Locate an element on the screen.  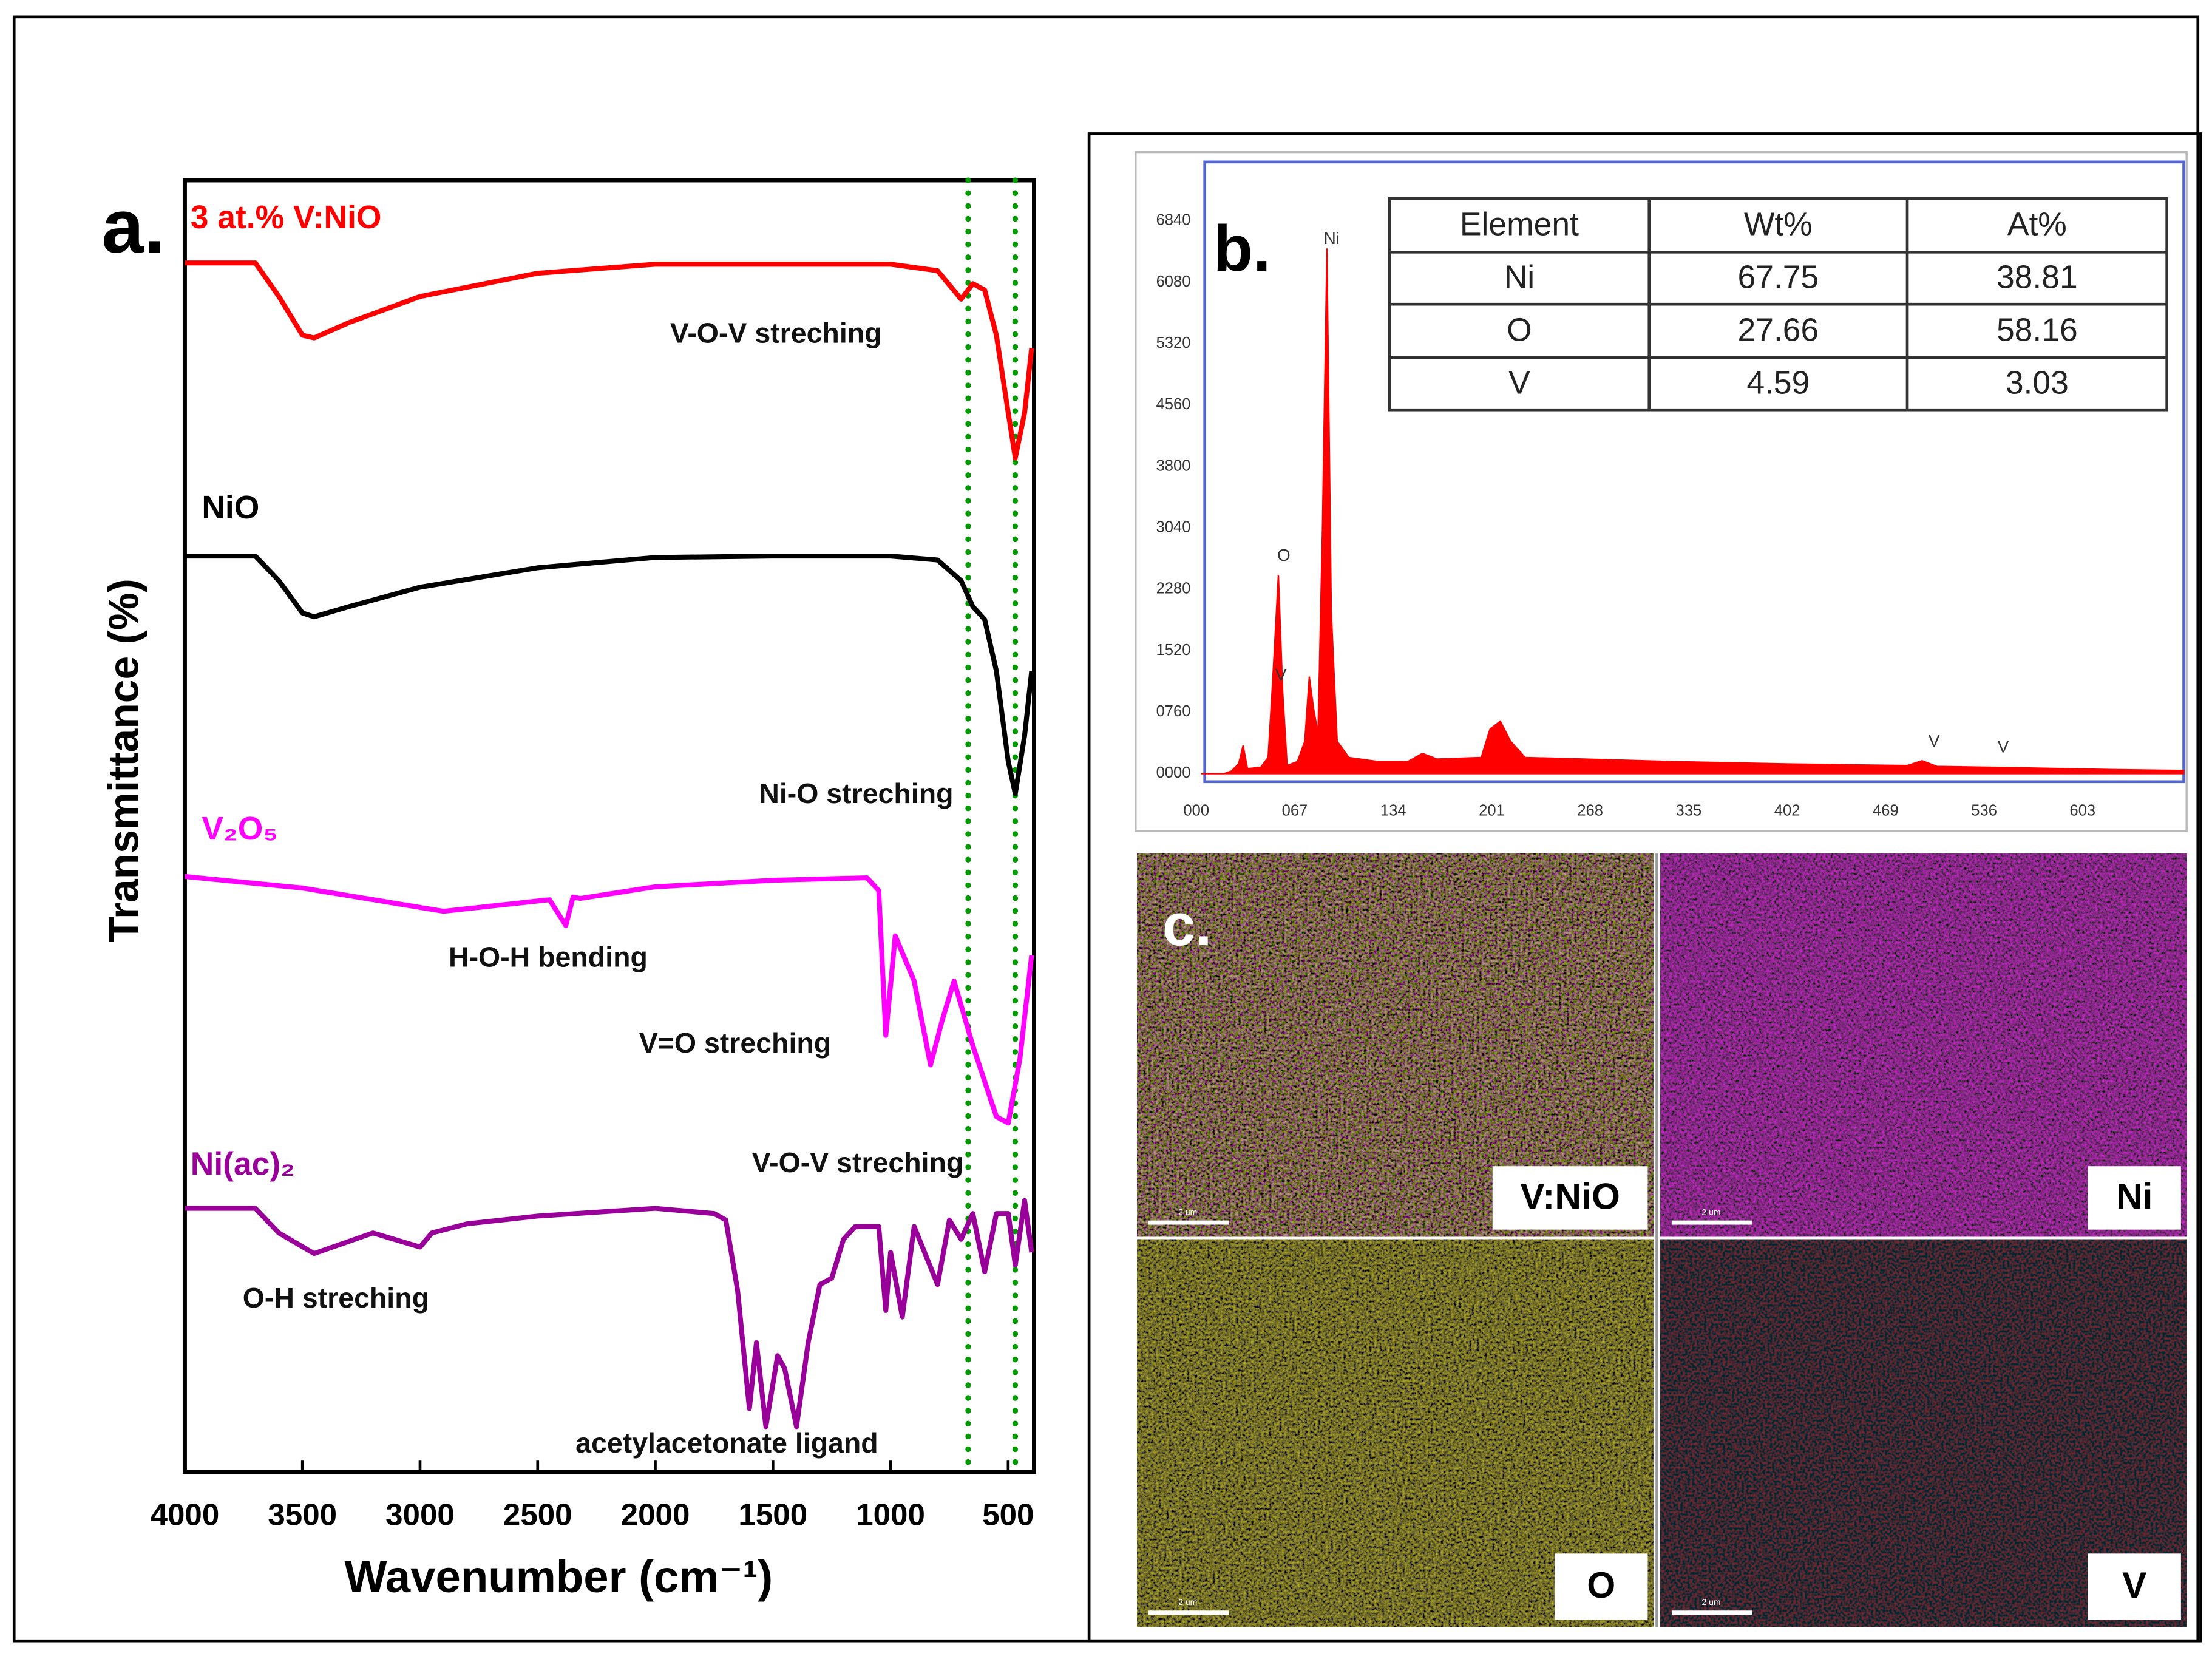
table-cell: Ni is located at coordinates (1519, 278).